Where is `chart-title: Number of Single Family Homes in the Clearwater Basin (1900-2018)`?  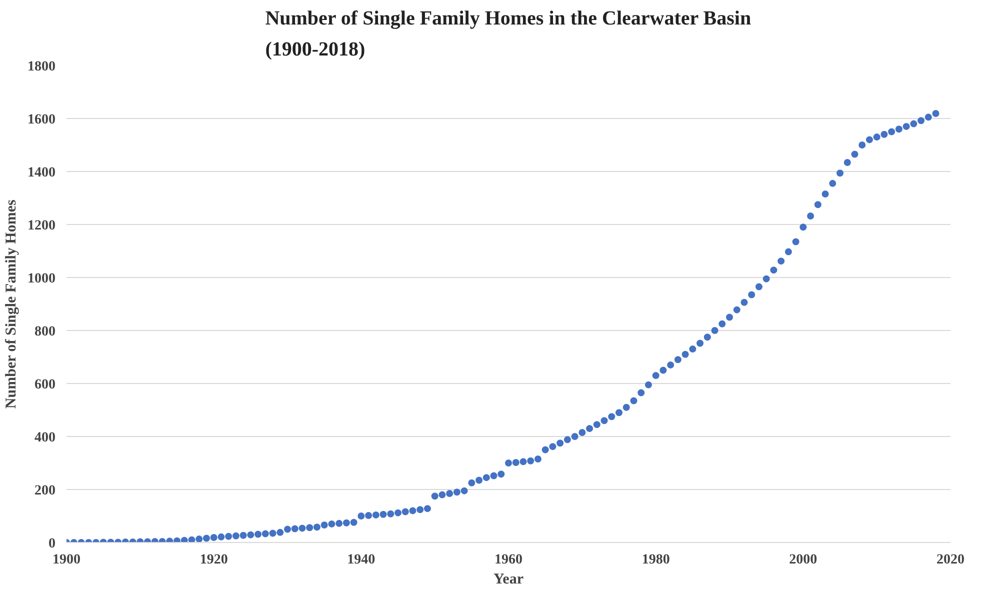 chart-title: Number of Single Family Homes in the Clearwater Basin (1900-2018) is located at coordinates (508, 34).